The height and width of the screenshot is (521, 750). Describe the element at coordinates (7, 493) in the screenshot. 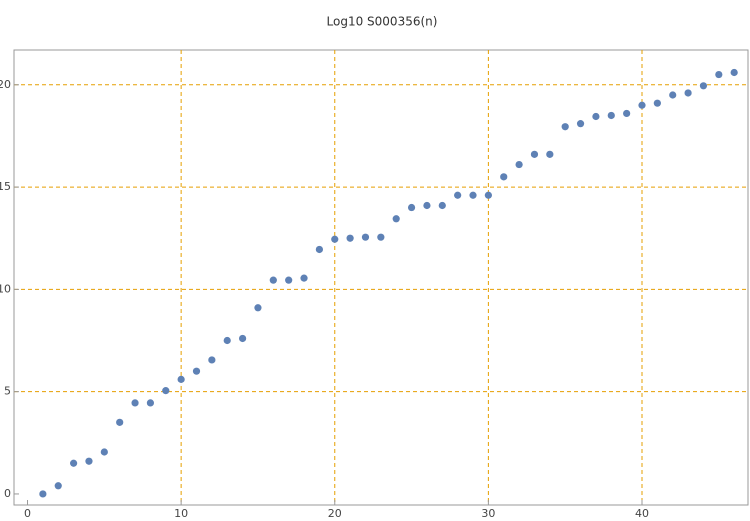

I see `y-tick-label: 0` at that location.